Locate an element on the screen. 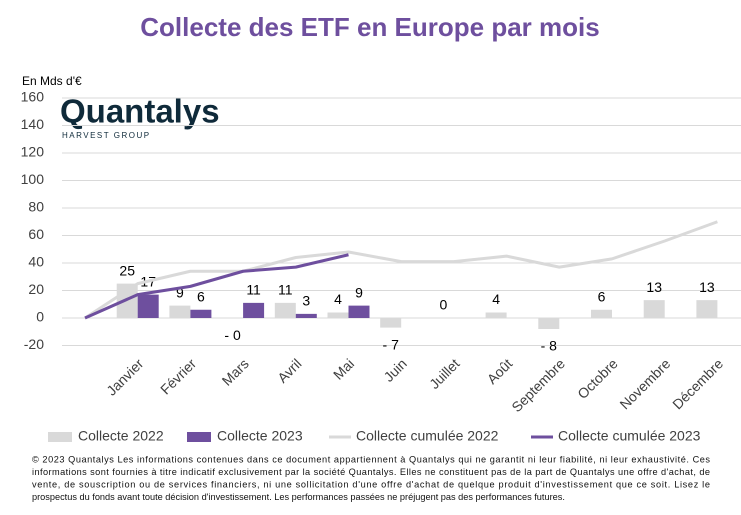 This screenshot has height=515, width=741. x-tick-label: Août is located at coordinates (500, 371).